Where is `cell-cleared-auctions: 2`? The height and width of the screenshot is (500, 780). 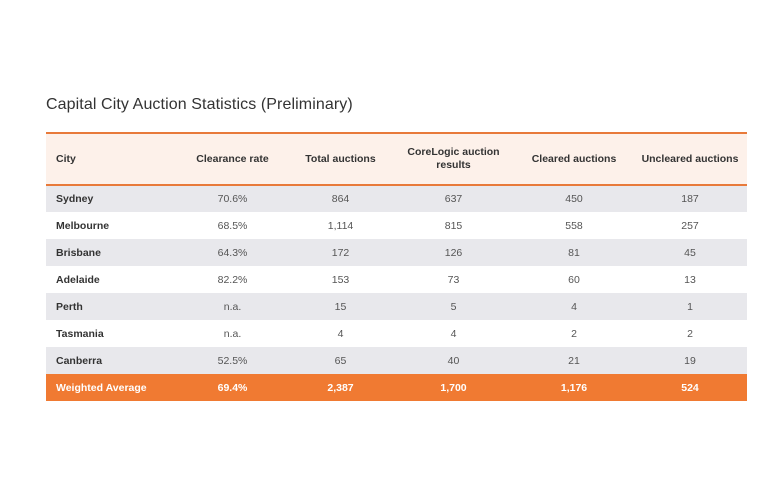 cell-cleared-auctions: 2 is located at coordinates (574, 333).